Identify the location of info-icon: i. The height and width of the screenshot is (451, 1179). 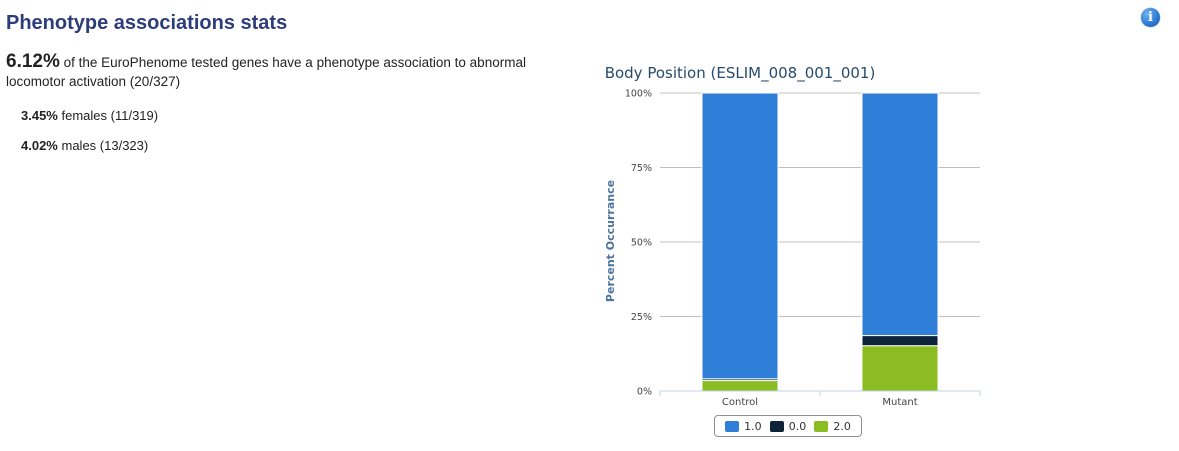
(1150, 17).